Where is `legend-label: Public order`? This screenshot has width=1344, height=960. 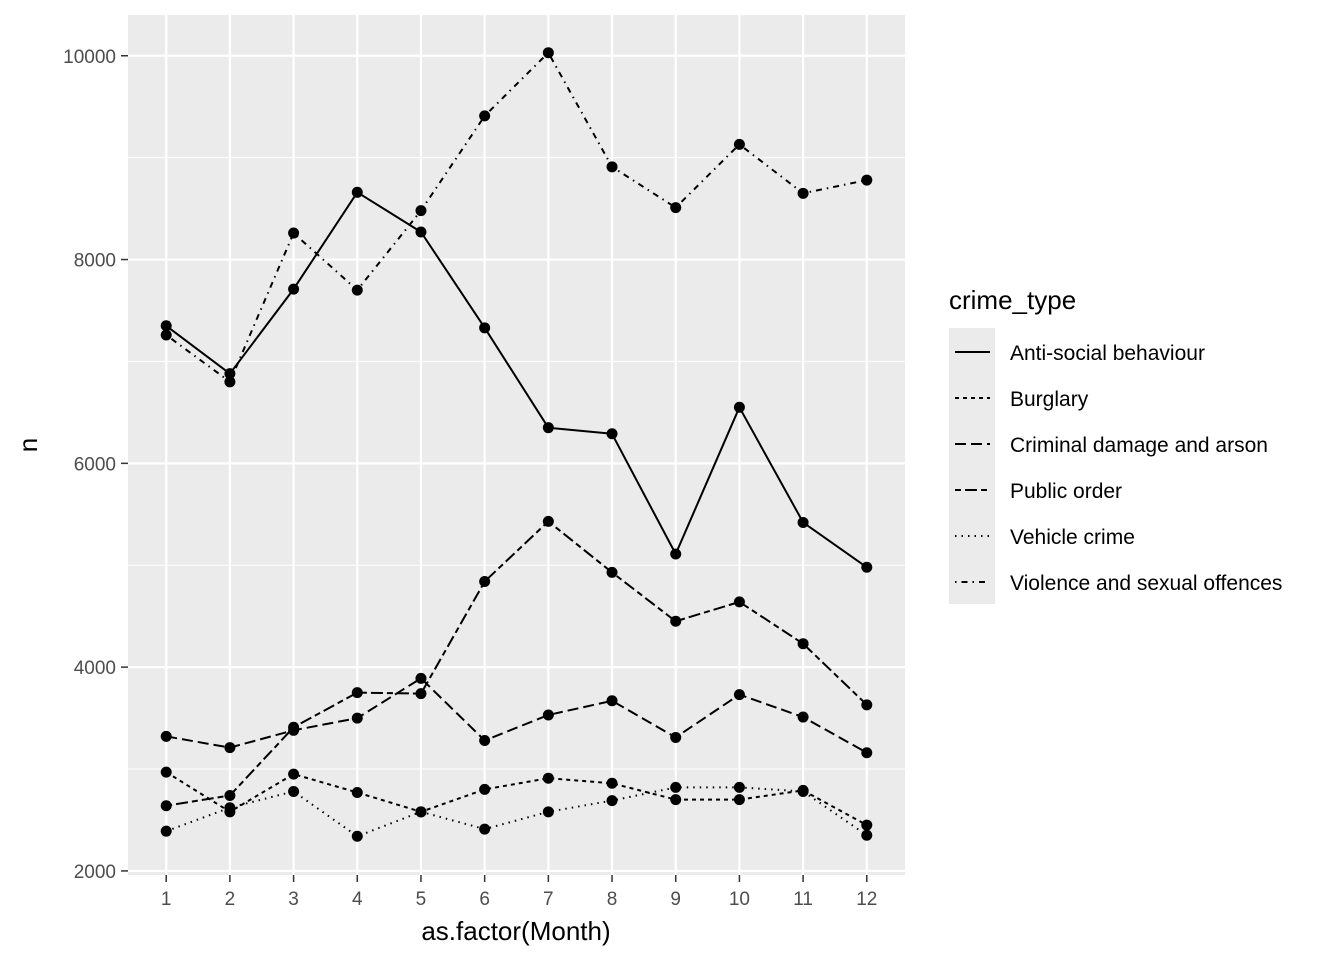 legend-label: Public order is located at coordinates (1066, 491).